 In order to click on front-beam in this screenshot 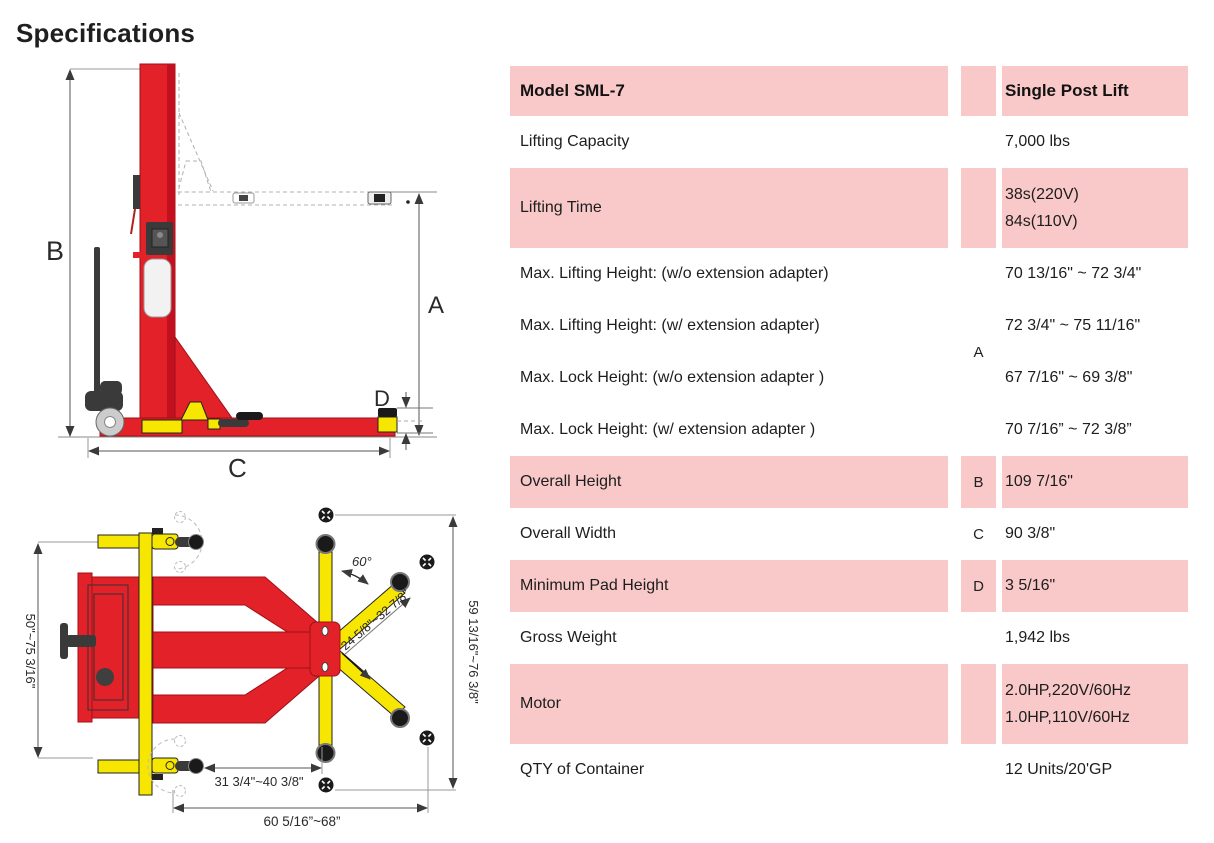, I will do `click(145, 664)`.